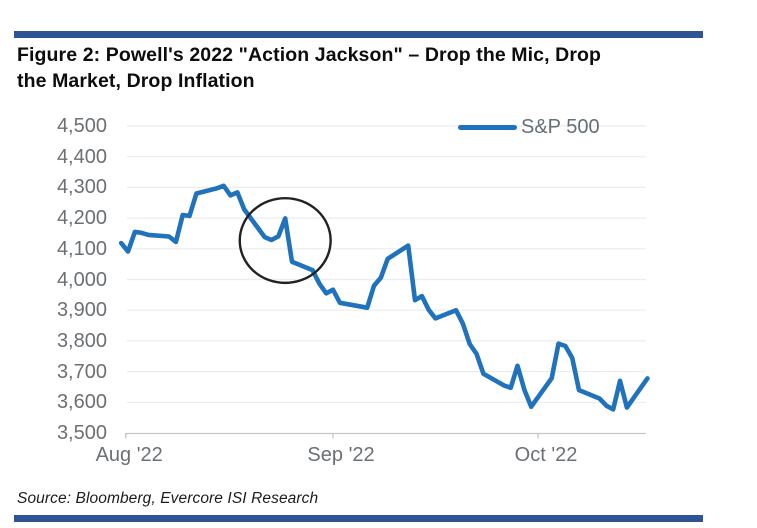 The height and width of the screenshot is (528, 757). I want to click on x-axis-tick-label: Sep '22, so click(341, 455).